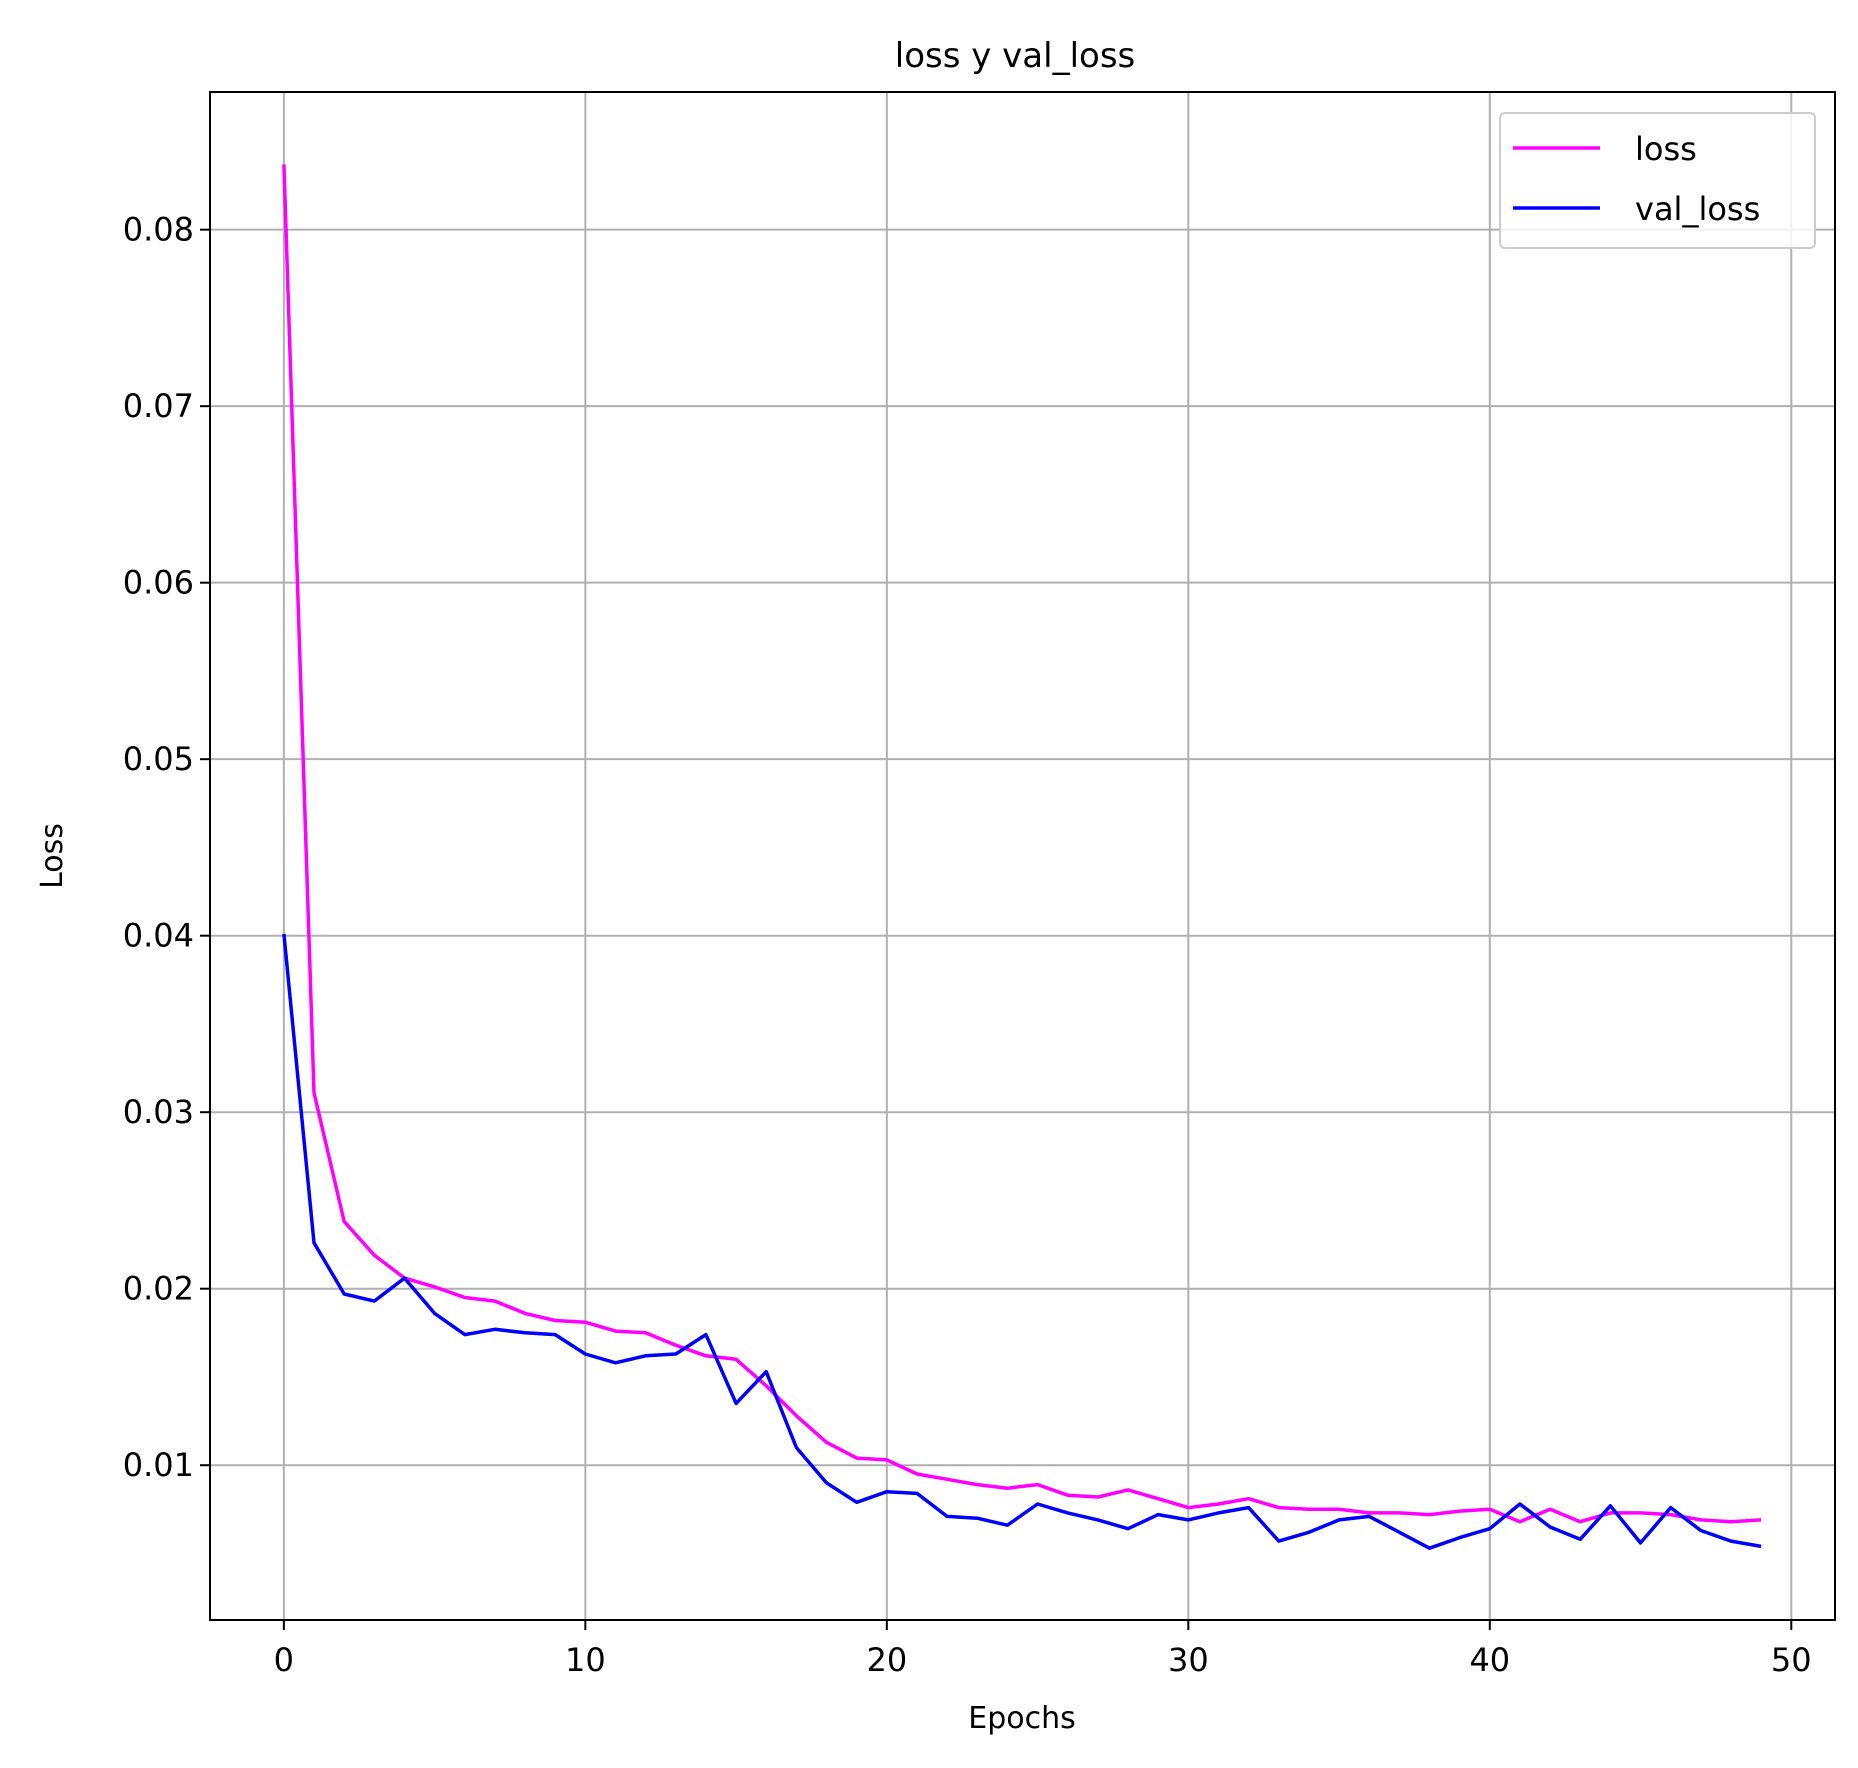 The height and width of the screenshot is (1768, 1858). I want to click on y-tick-label: 0.01, so click(158, 1465).